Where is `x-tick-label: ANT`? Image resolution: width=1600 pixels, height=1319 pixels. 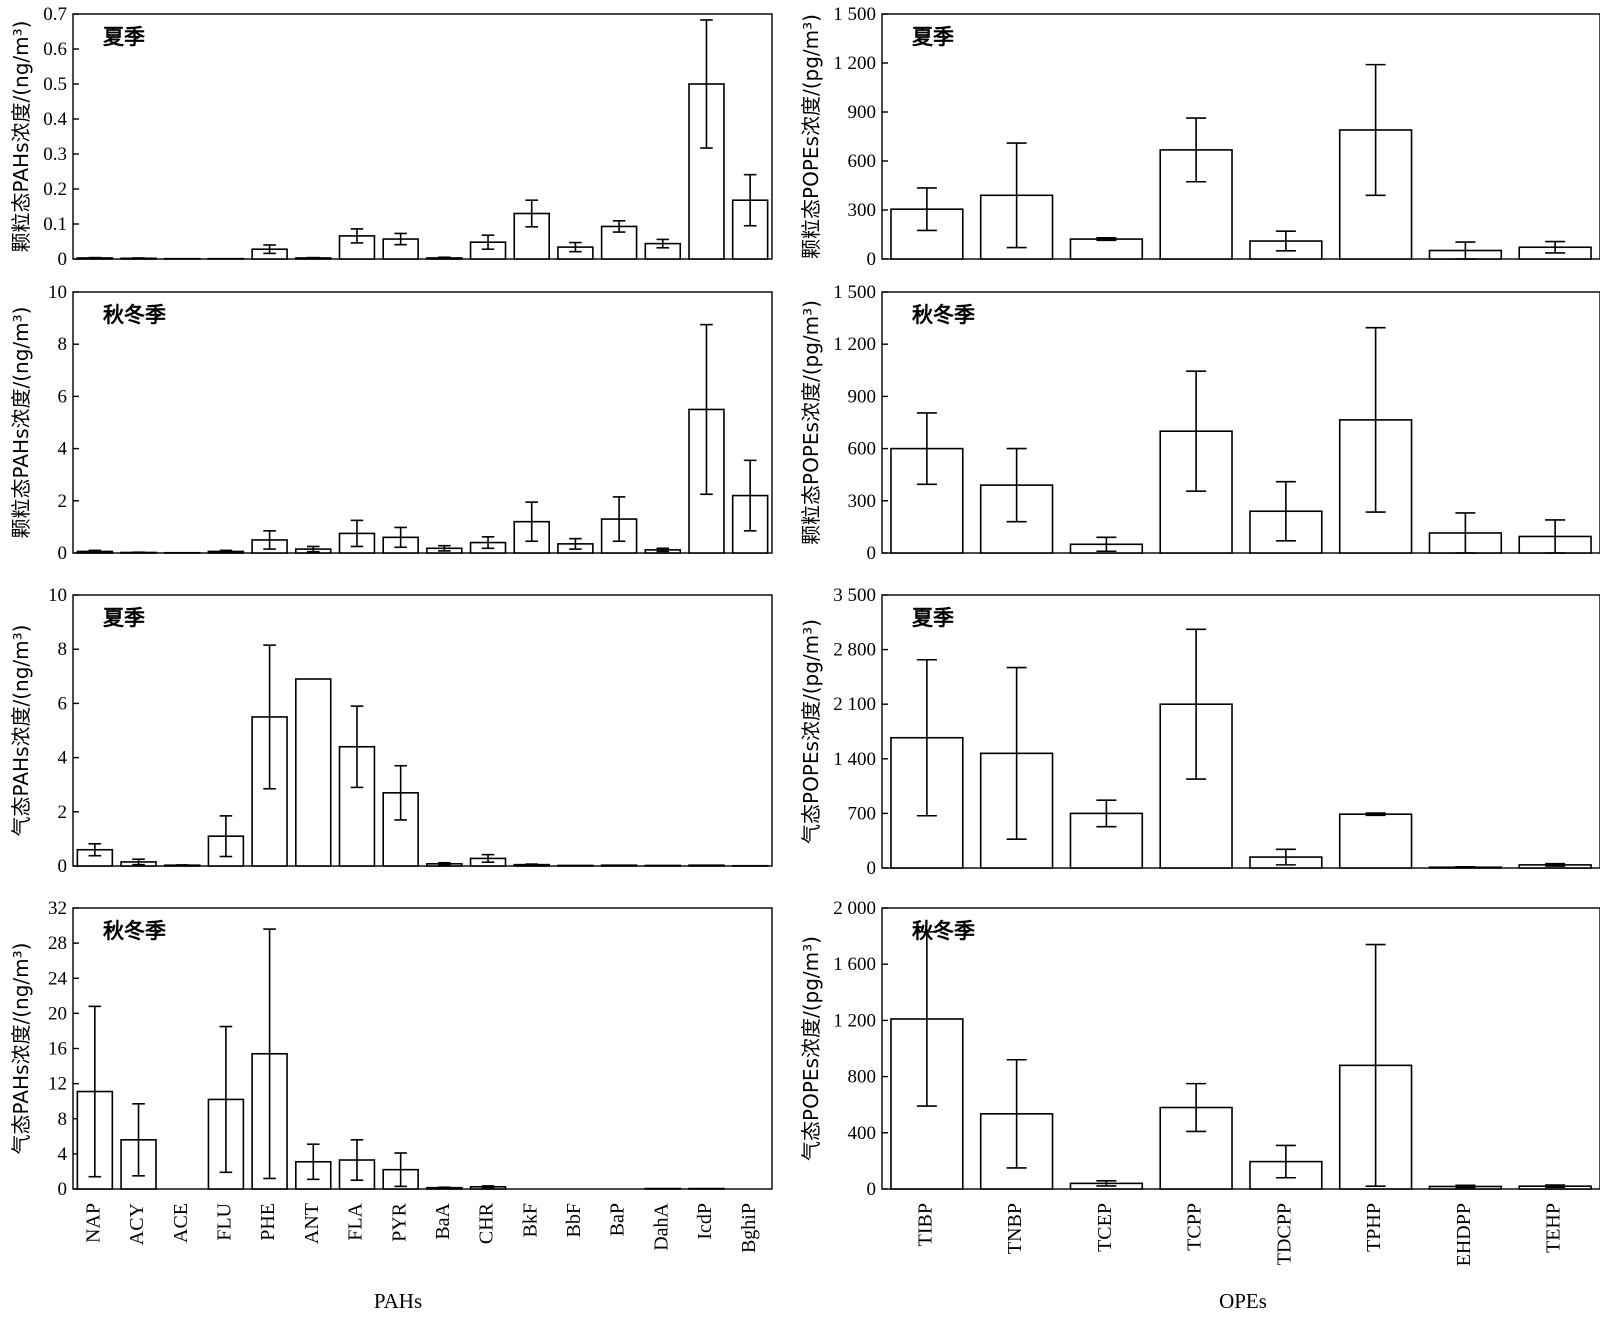 x-tick-label: ANT is located at coordinates (312, 1223).